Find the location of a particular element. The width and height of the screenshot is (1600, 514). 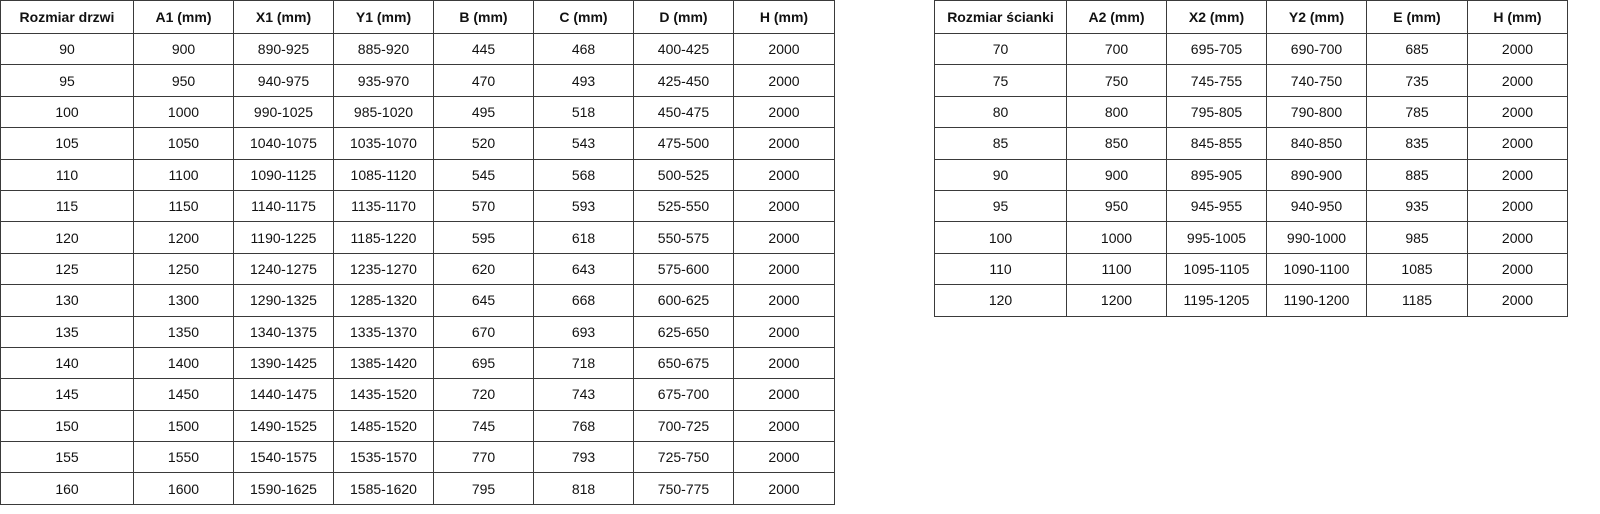

column-header: B (mm) is located at coordinates (483, 17).